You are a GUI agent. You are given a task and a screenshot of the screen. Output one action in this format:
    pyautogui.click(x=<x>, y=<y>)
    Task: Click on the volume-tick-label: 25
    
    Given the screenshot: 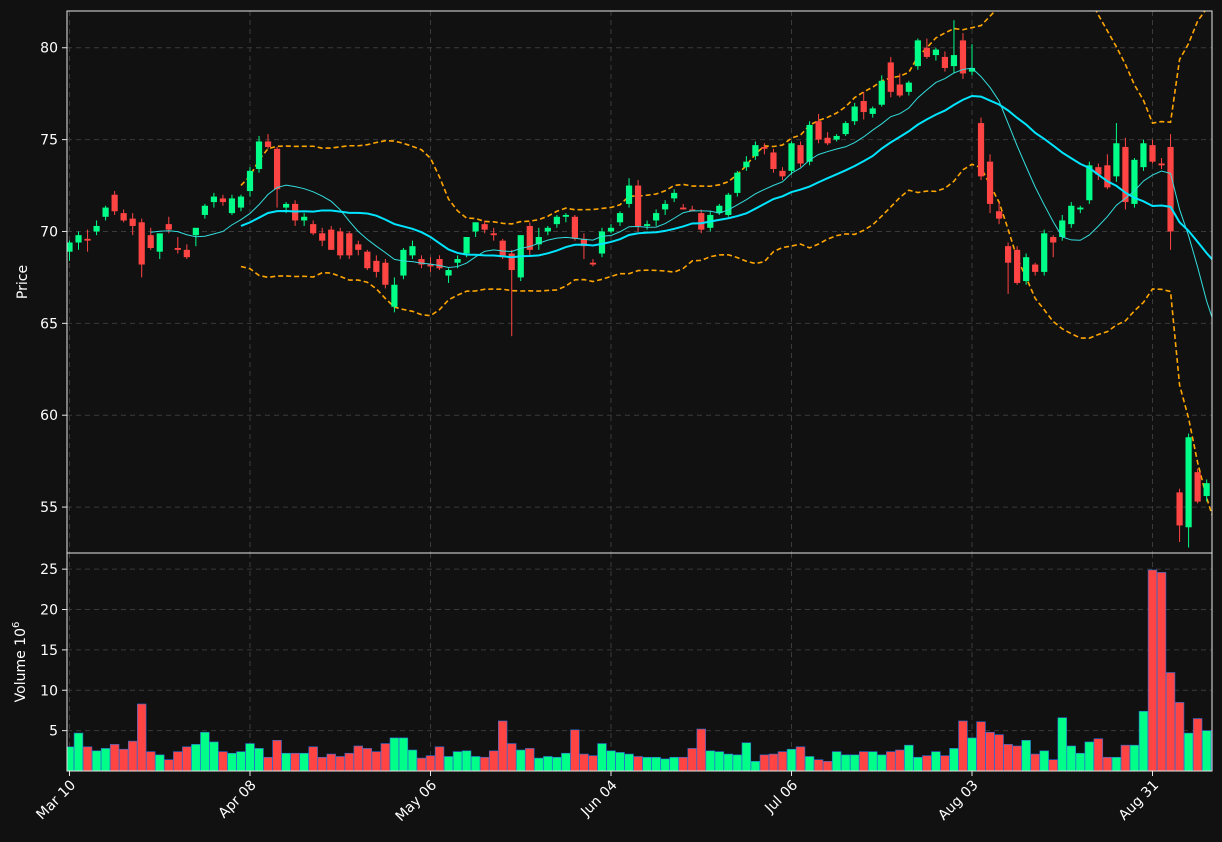 What is the action you would take?
    pyautogui.click(x=49, y=570)
    